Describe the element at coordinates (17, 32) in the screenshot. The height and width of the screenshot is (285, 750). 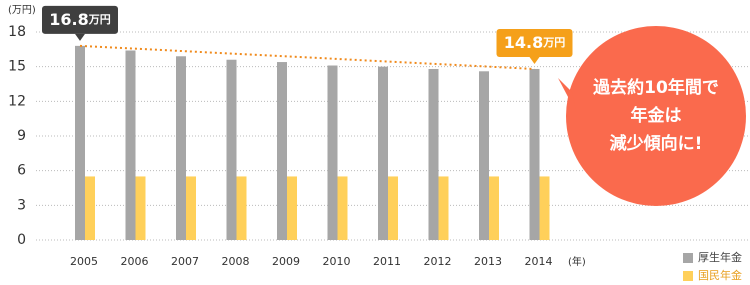
I see `y-tick-label: 18` at that location.